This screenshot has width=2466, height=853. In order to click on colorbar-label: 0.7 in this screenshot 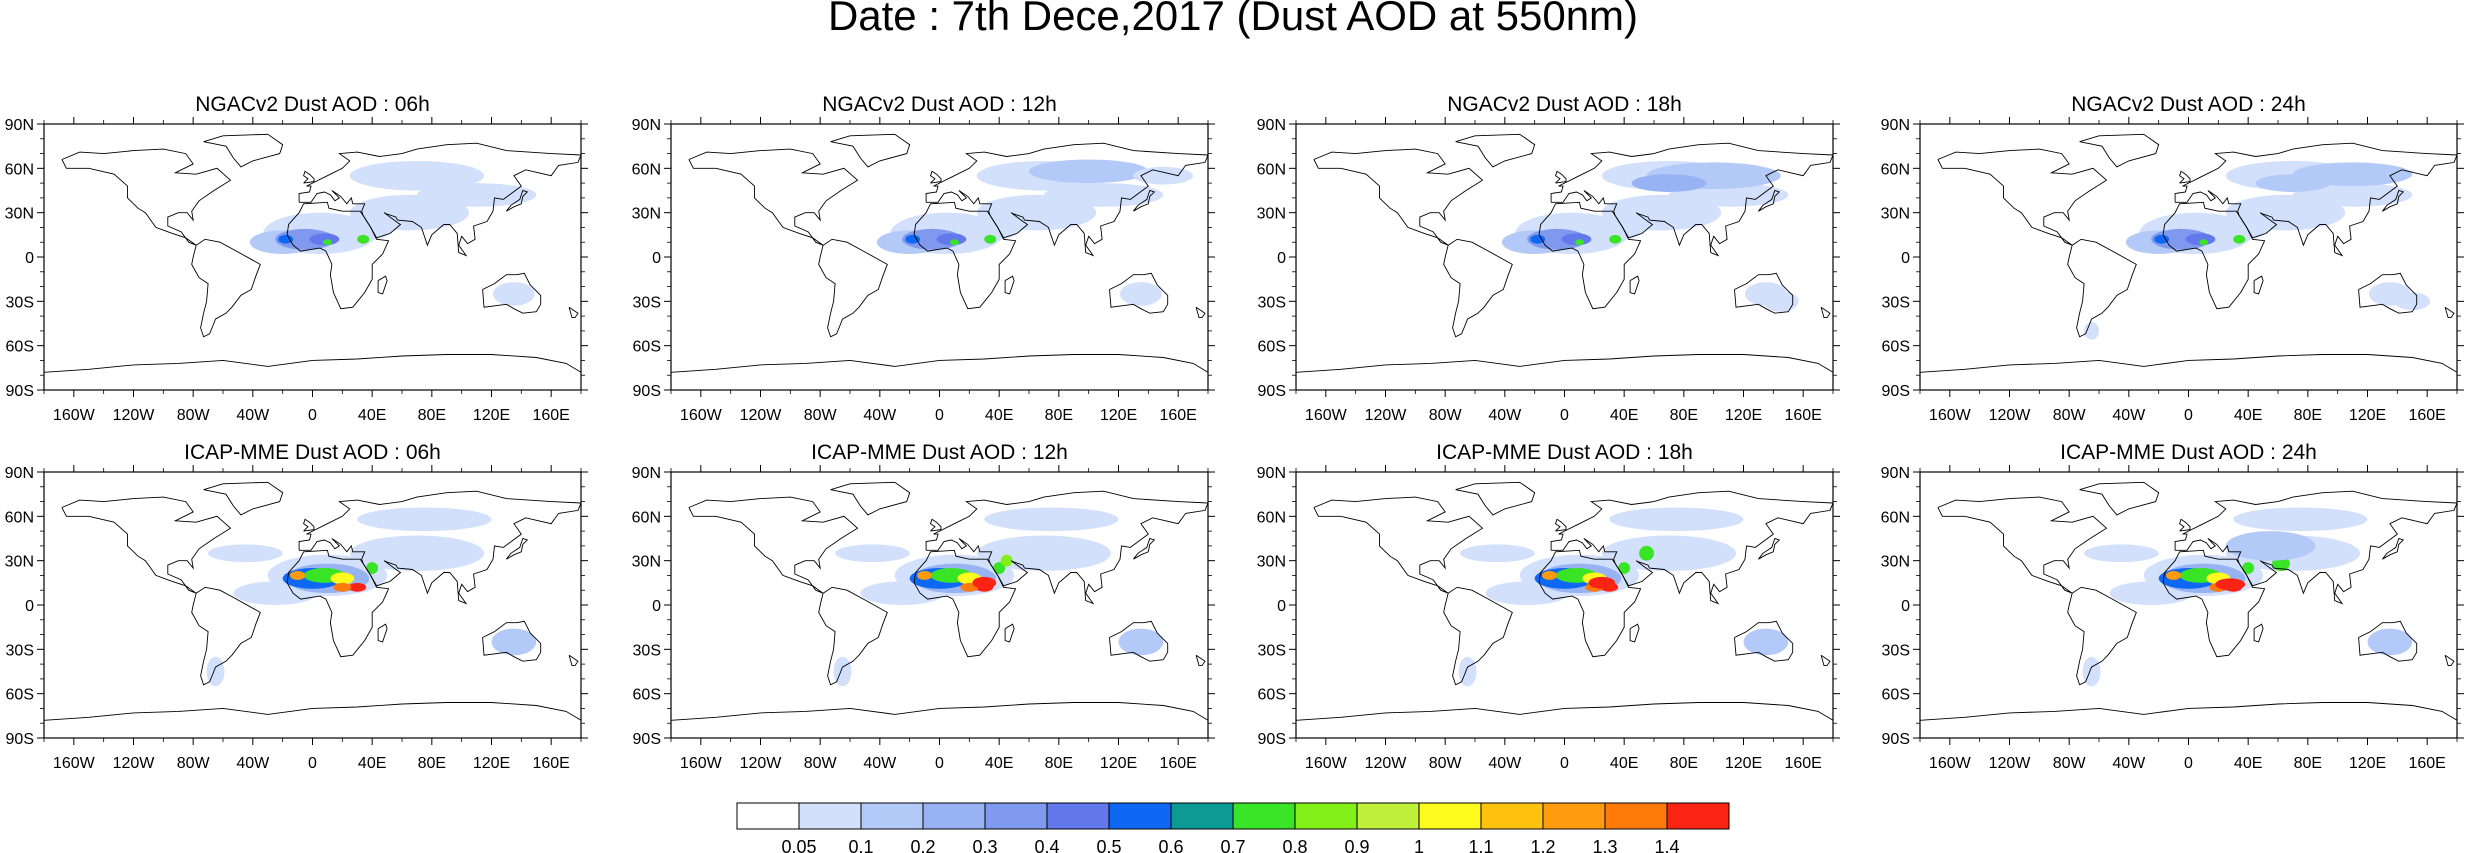, I will do `click(1232, 845)`.